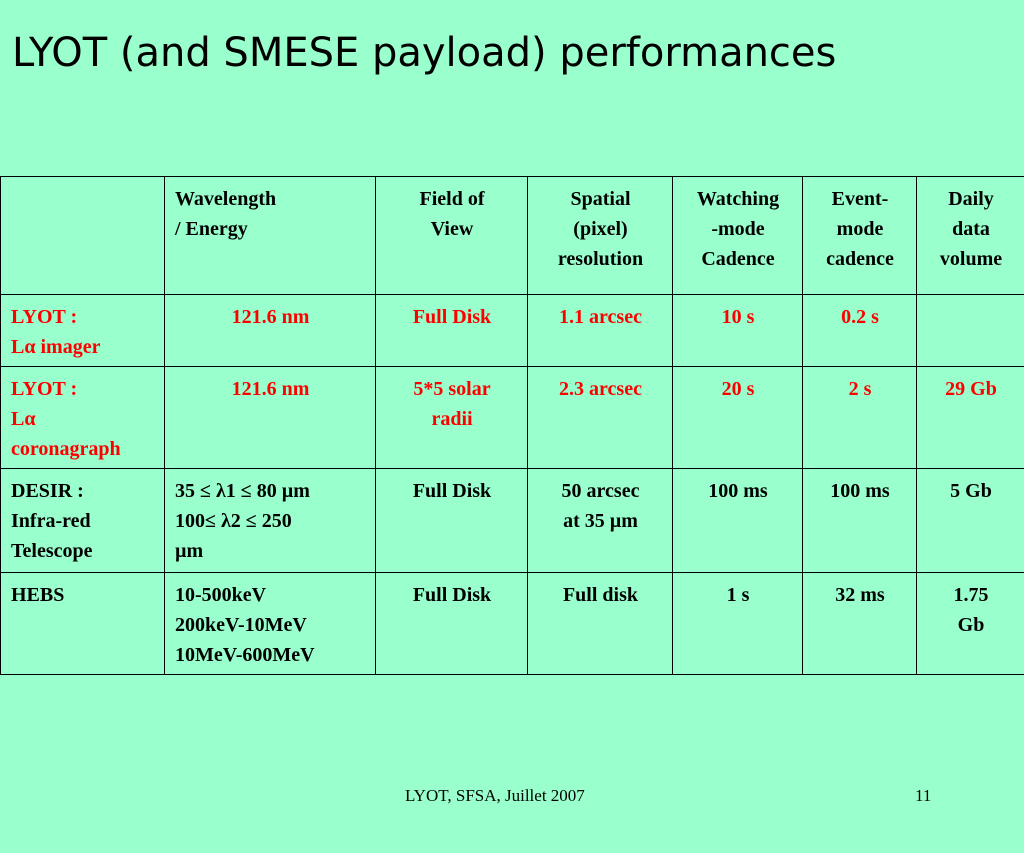  Describe the element at coordinates (737, 330) in the screenshot. I see `cell-watching-cadence: 10 s` at that location.